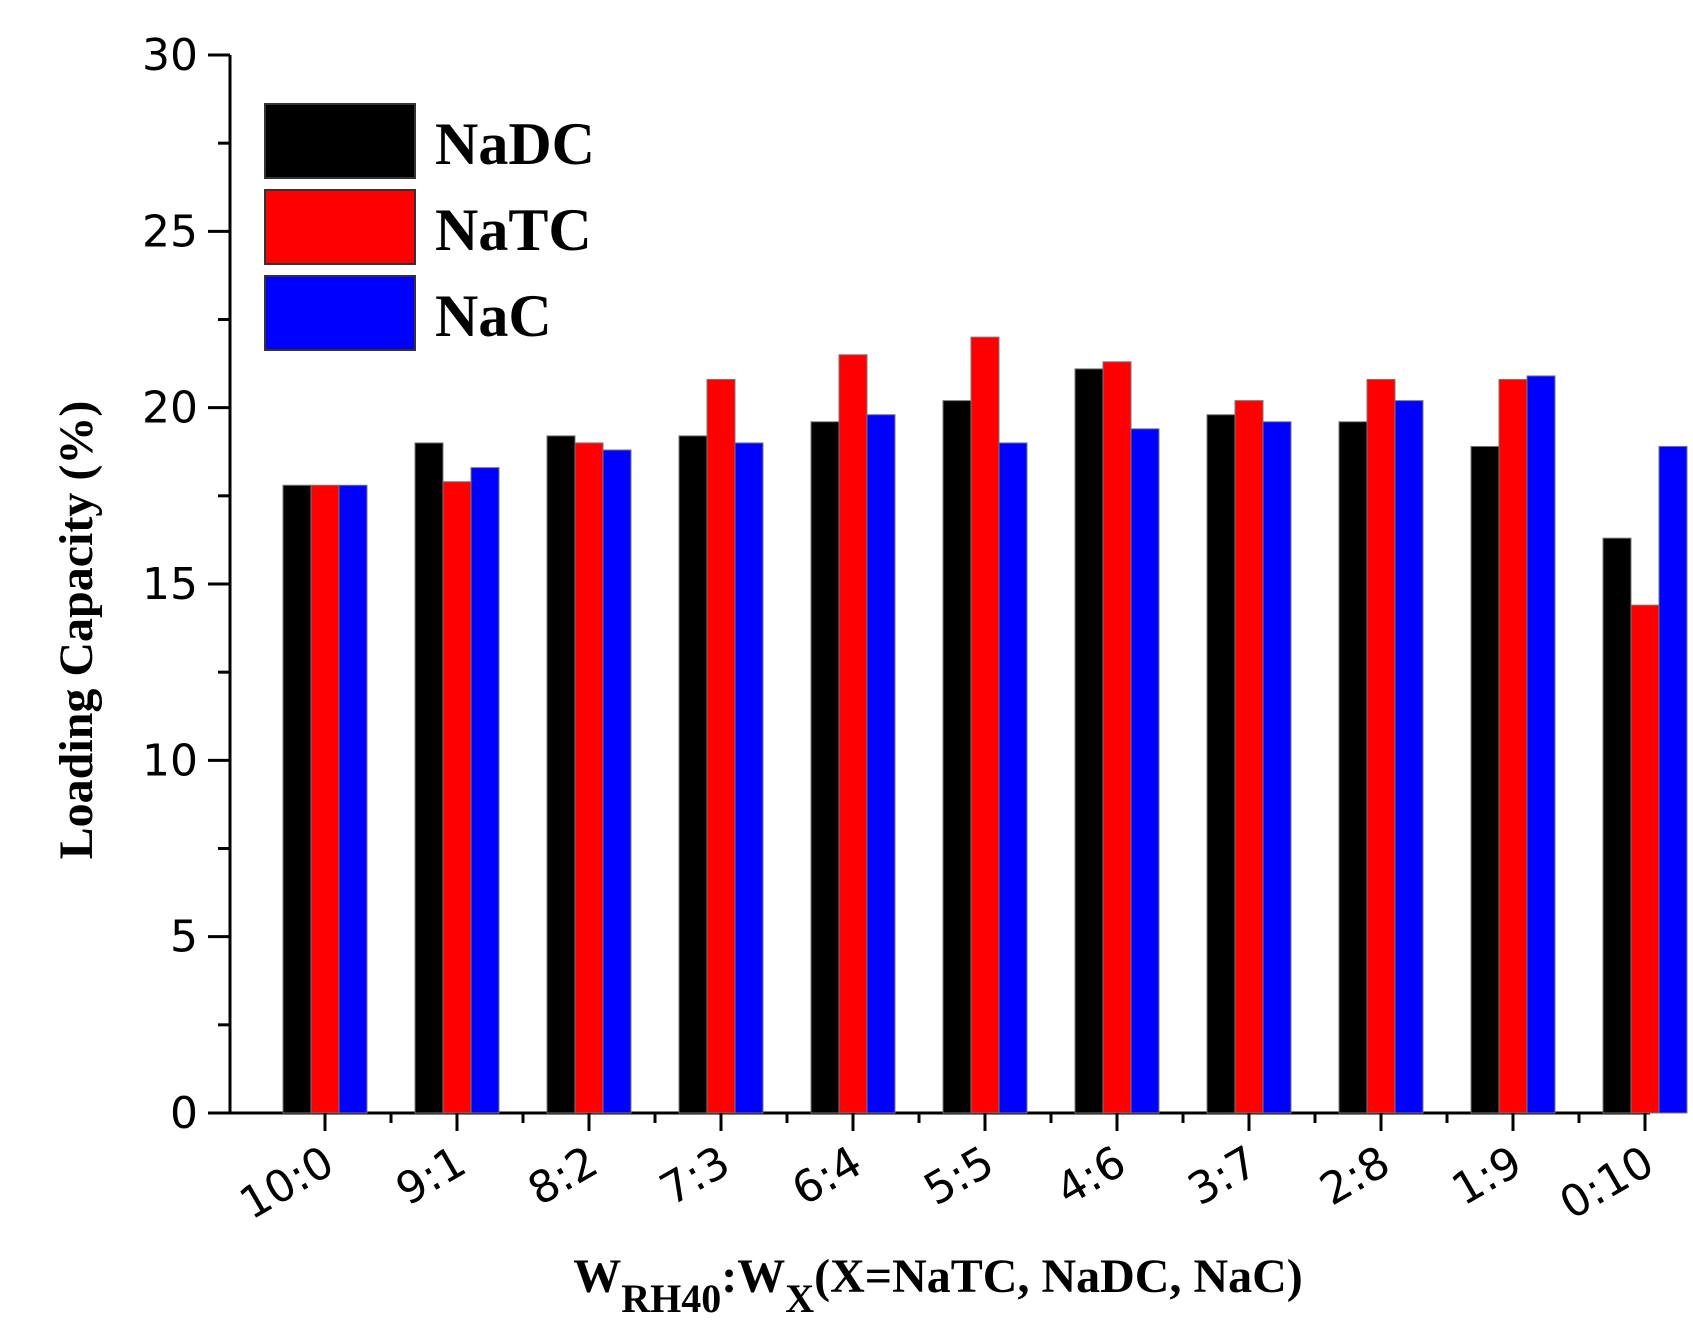 The height and width of the screenshot is (1339, 1693). I want to click on x-axis-ticks: 10:0 9:1 8:2 7:3 6:4 5:5 4:6 3:7 2:8 1:9 0:10, so click(947, 1171).